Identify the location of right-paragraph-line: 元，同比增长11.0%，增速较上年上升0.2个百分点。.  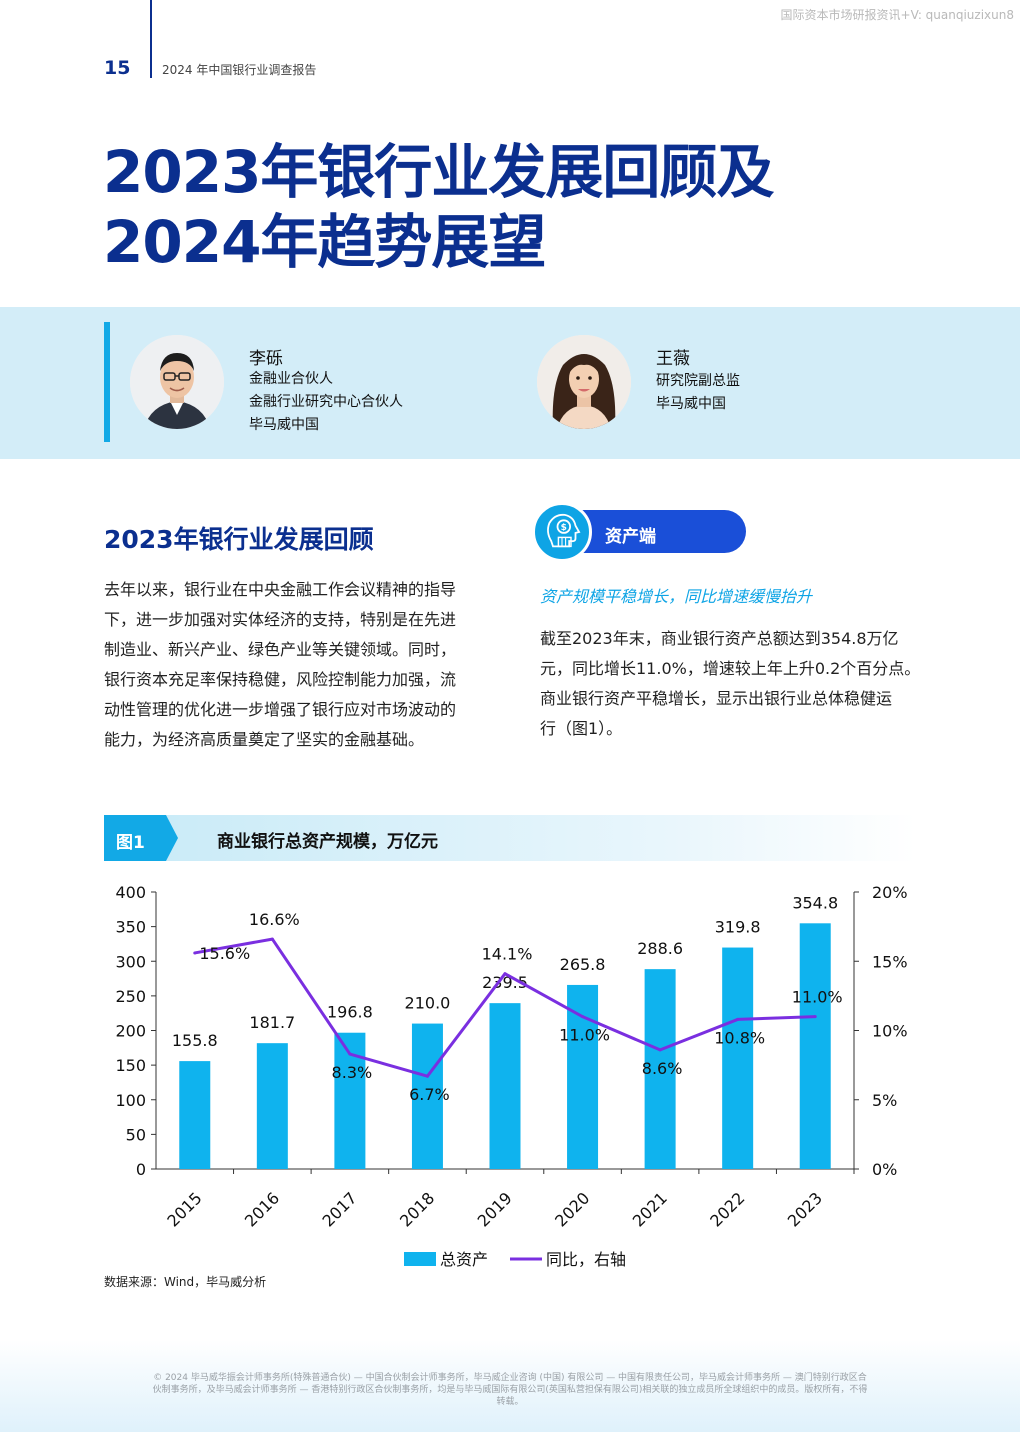
(730, 668).